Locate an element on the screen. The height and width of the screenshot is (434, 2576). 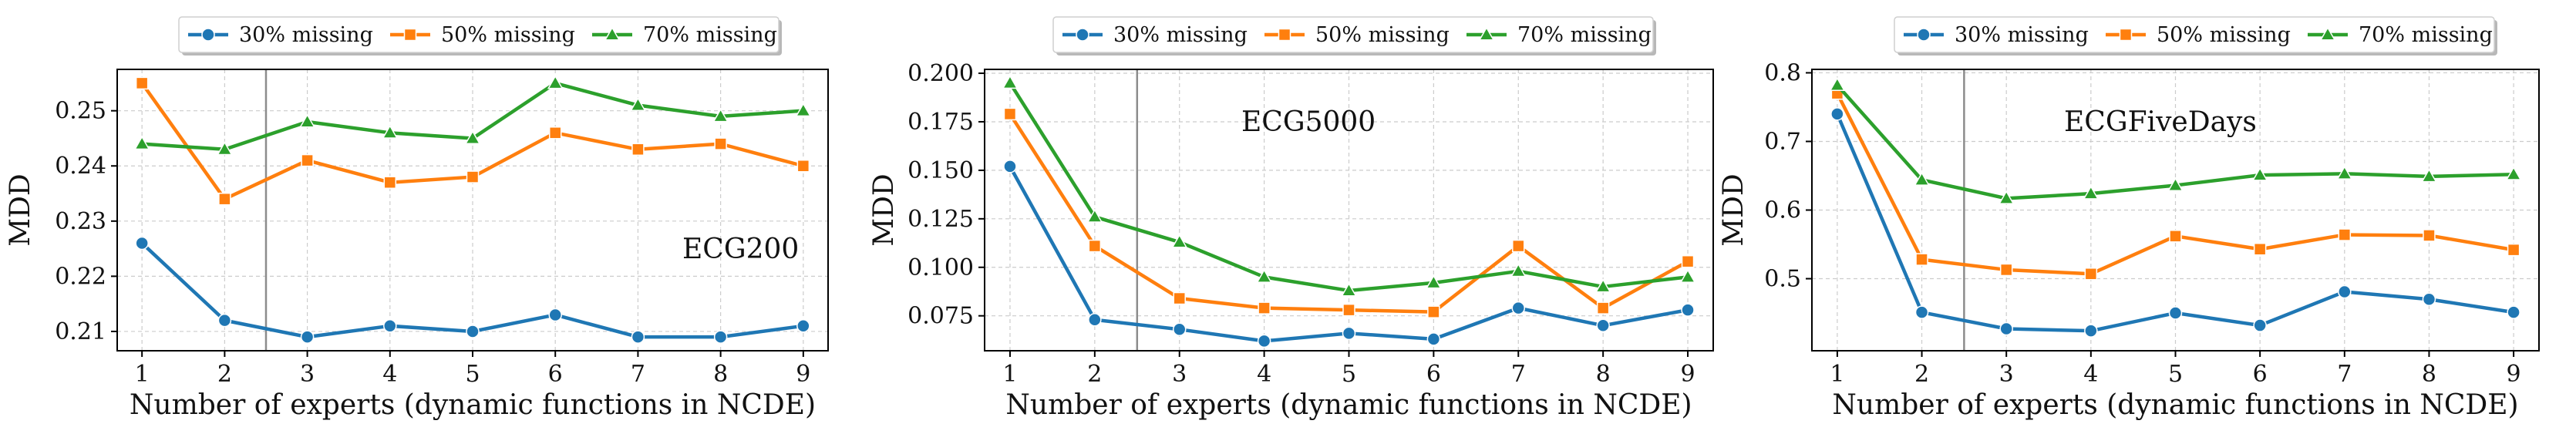
y-tick-label: 0.7 is located at coordinates (1782, 141).